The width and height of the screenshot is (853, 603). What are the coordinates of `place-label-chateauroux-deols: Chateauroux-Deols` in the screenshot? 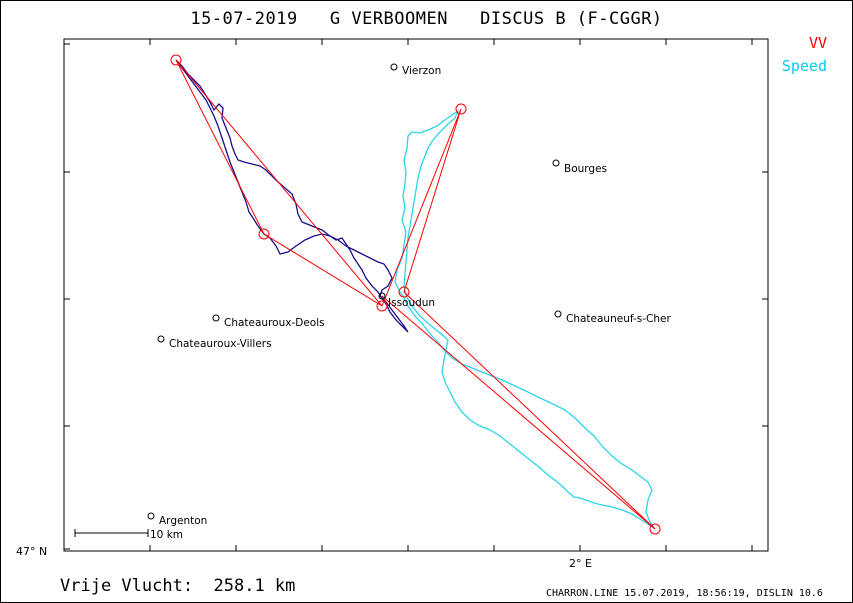 It's located at (274, 323).